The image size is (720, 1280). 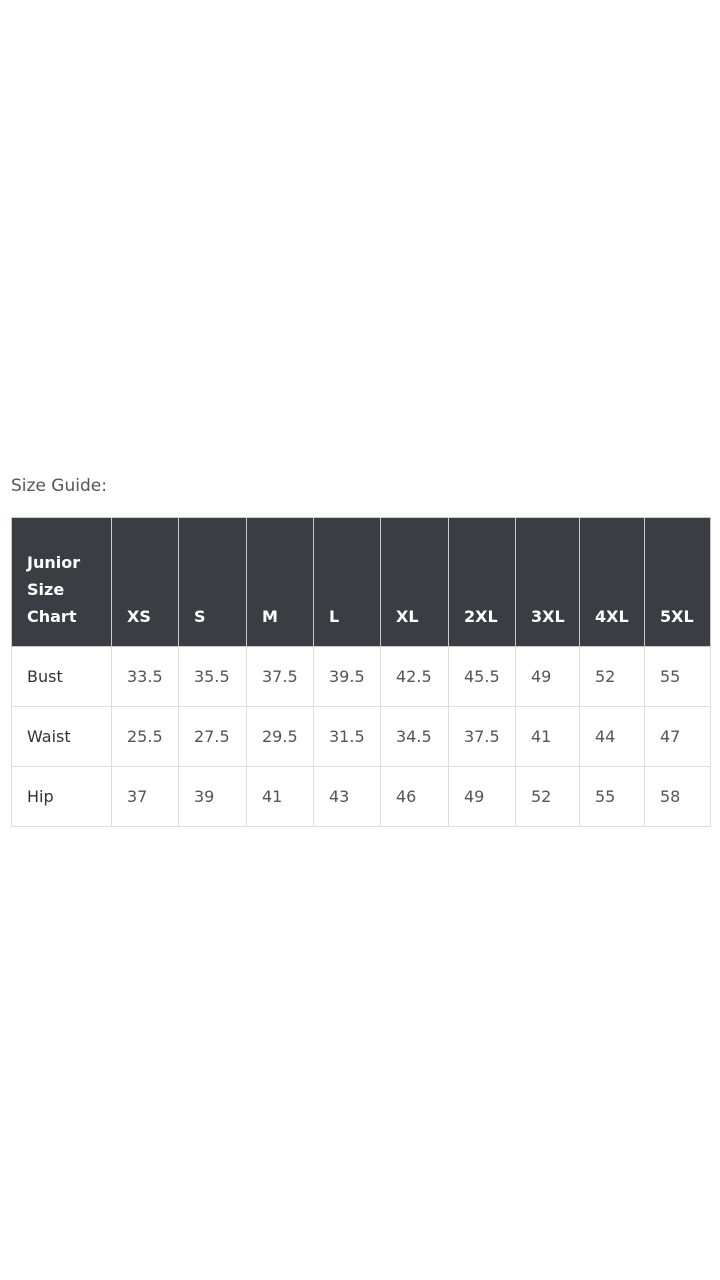 I want to click on table-row: Bust 33.5 35.5 37.5 39.5 42.5 45.5 49 52 55, so click(x=361, y=676).